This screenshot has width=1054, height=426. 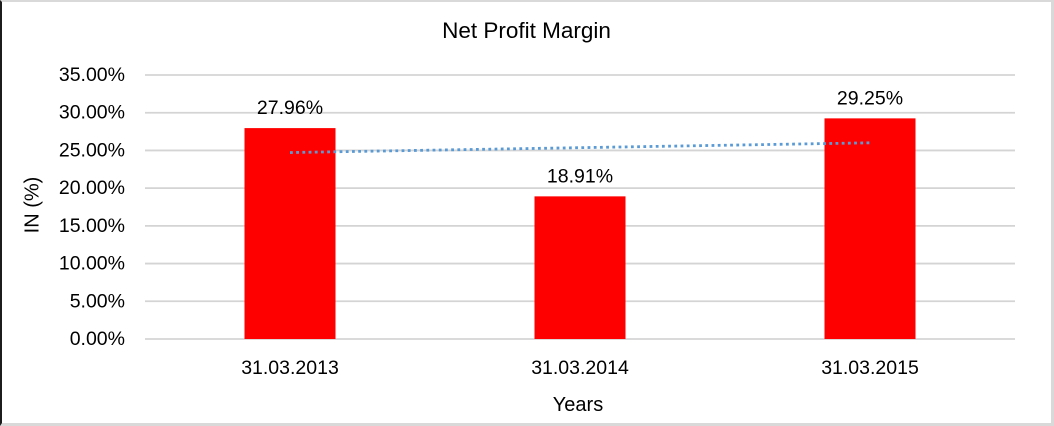 What do you see at coordinates (92, 188) in the screenshot?
I see `ytick-label: 20.00%` at bounding box center [92, 188].